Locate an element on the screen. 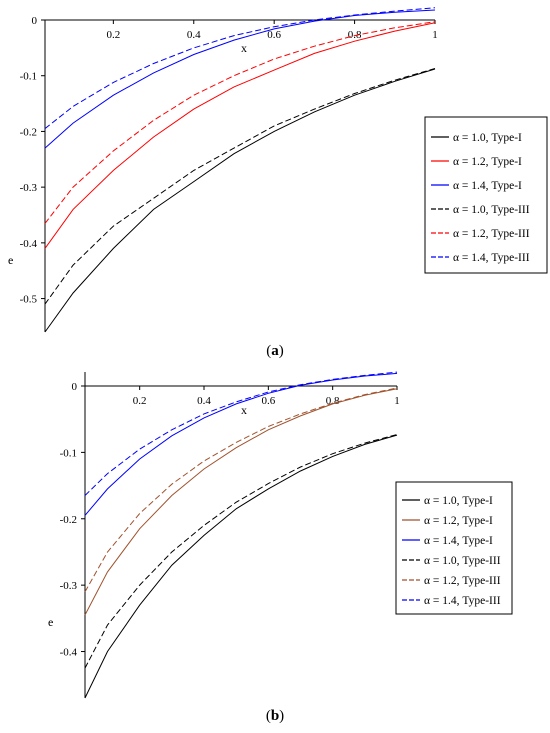 Image resolution: width=550 pixels, height=733 pixels. panel-label: (a) is located at coordinates (275, 351).